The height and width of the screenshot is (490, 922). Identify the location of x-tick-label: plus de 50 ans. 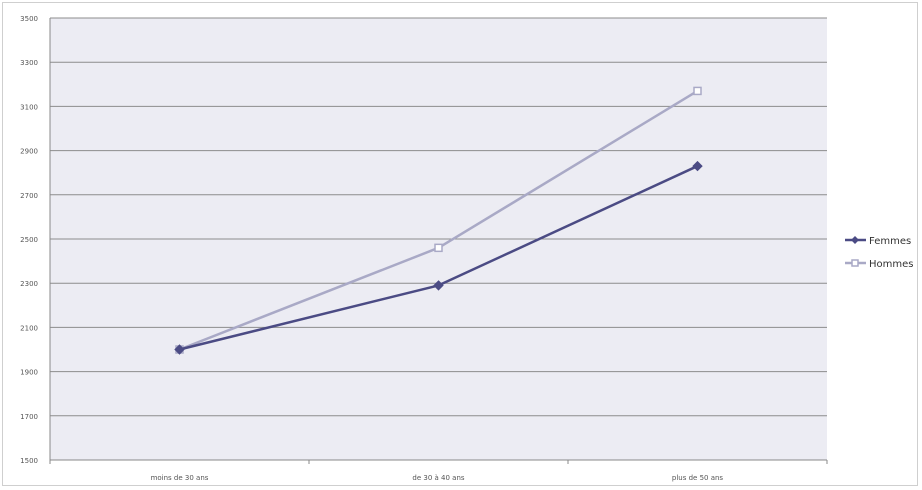
(698, 478).